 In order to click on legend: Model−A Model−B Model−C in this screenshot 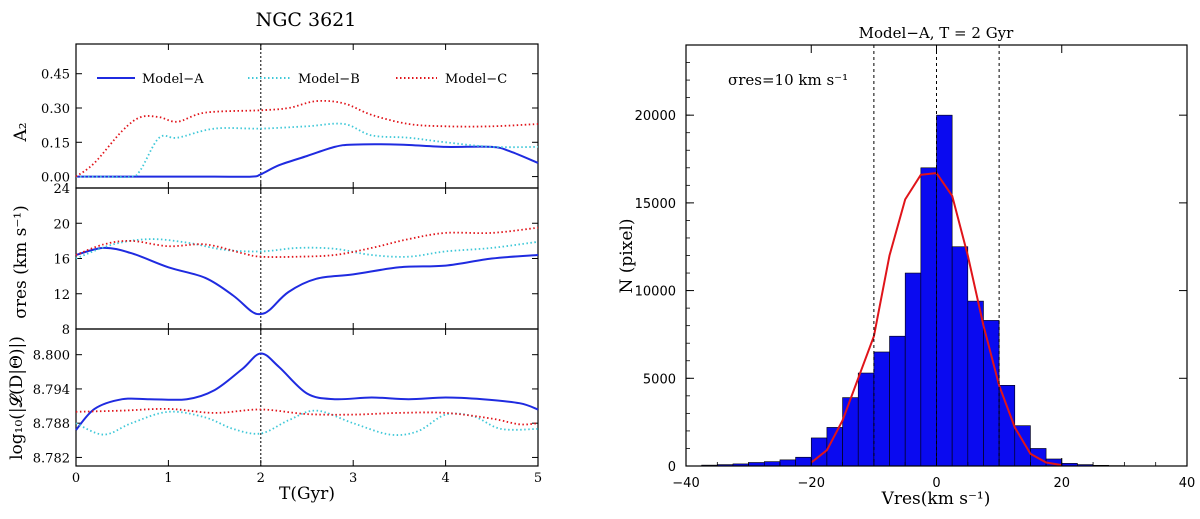, I will do `click(302, 79)`.